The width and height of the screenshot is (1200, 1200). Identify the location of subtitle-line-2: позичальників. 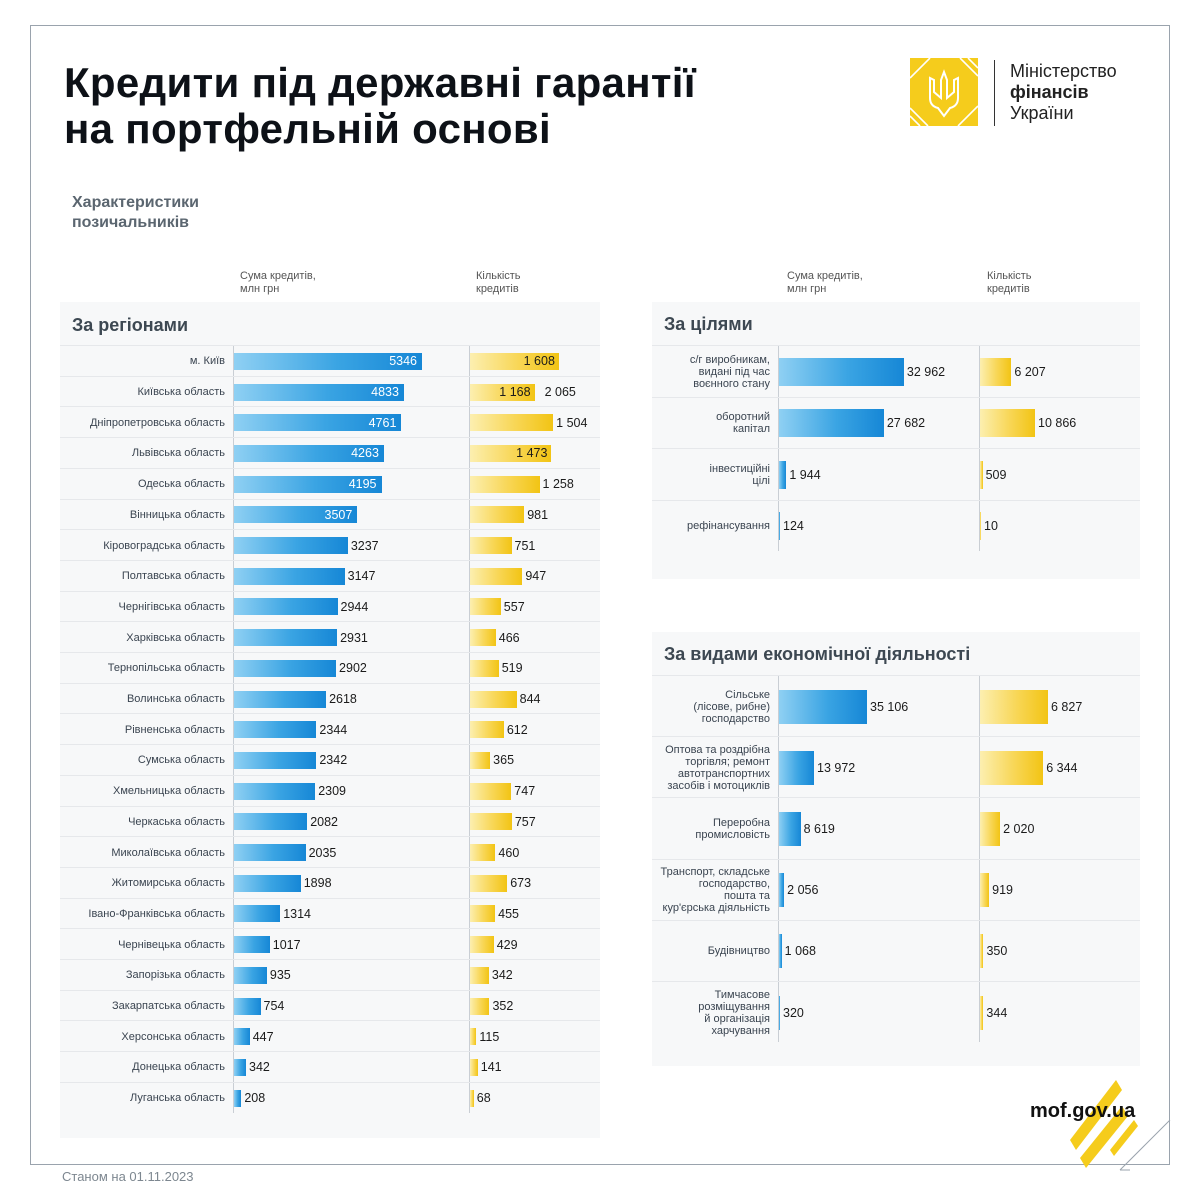
(130, 222).